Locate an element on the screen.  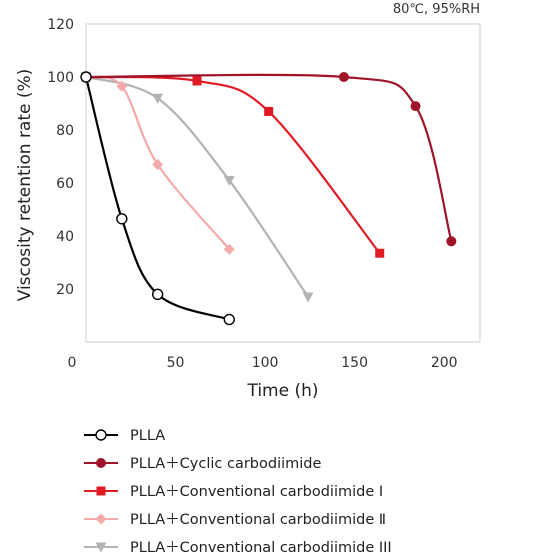
x-axis-title: Time (h) is located at coordinates (282, 391).